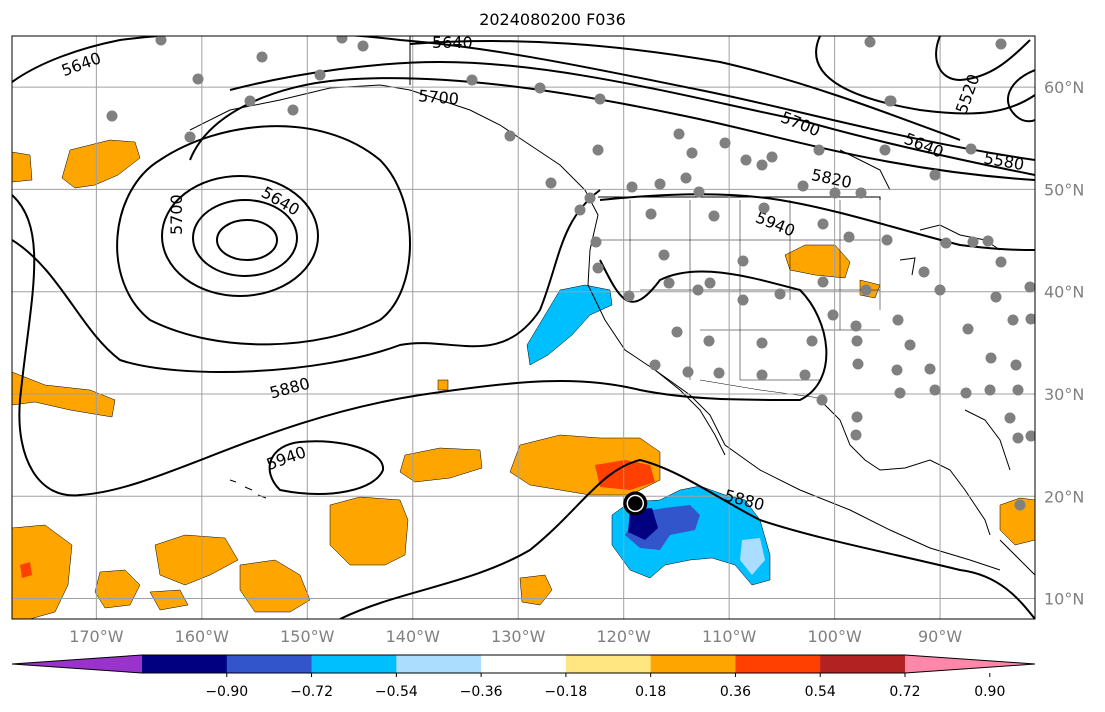 This screenshot has width=1105, height=712. Describe the element at coordinates (690, 412) in the screenshot. I see `gulf-of-california-coast` at that location.